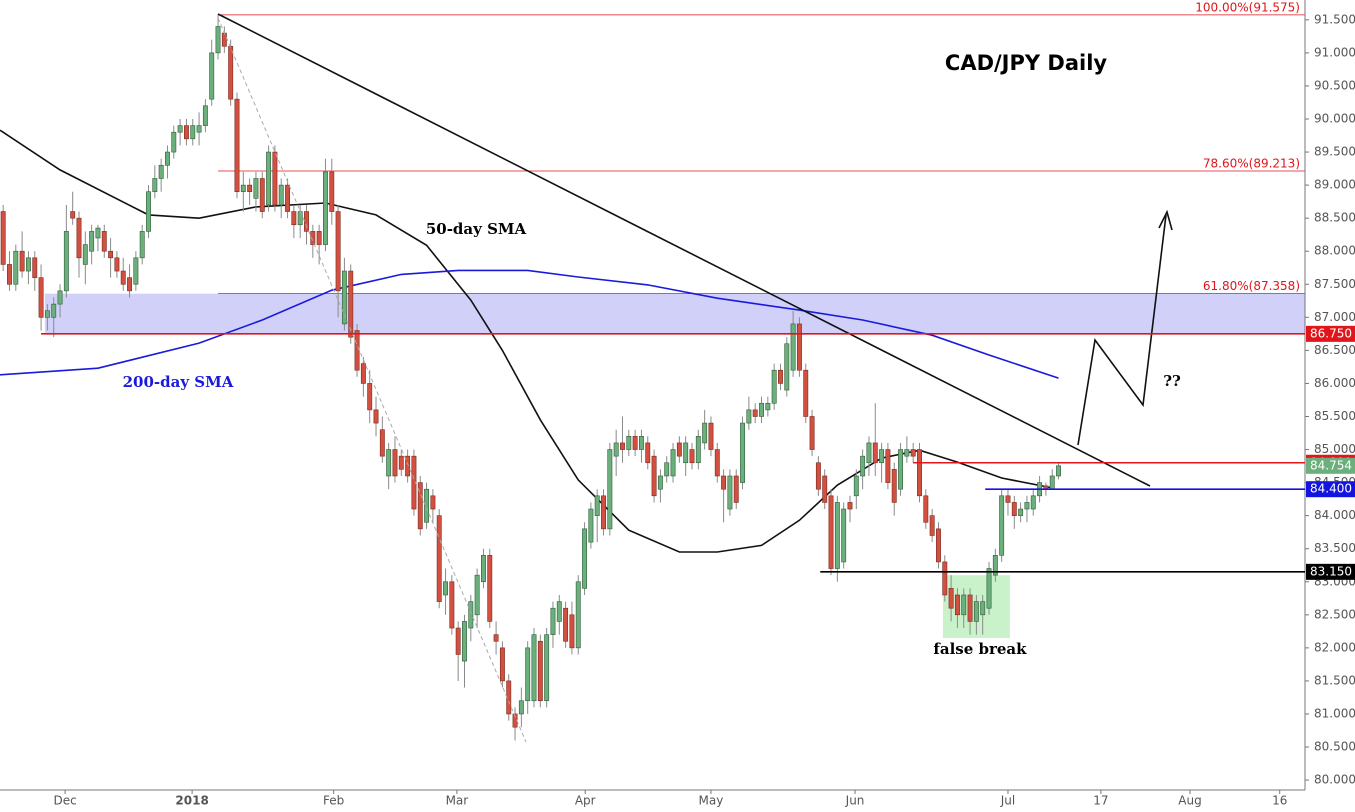 The height and width of the screenshot is (812, 1355). Describe the element at coordinates (1334, 350) in the screenshot. I see `y-tick-label: 86.500` at that location.